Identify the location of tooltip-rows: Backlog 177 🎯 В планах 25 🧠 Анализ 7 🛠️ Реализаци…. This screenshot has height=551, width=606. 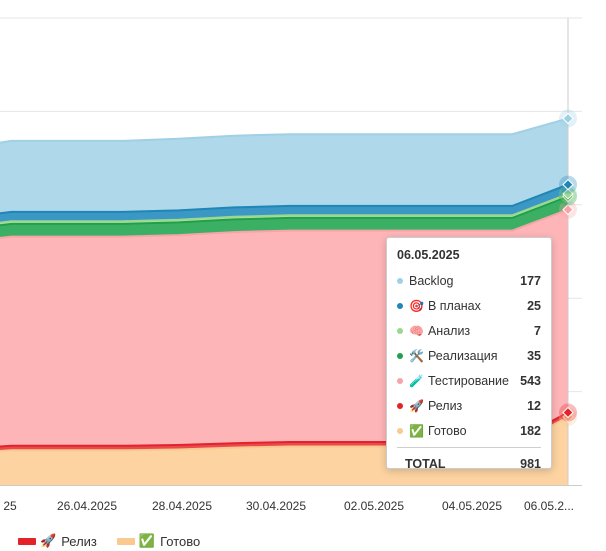
(469, 355).